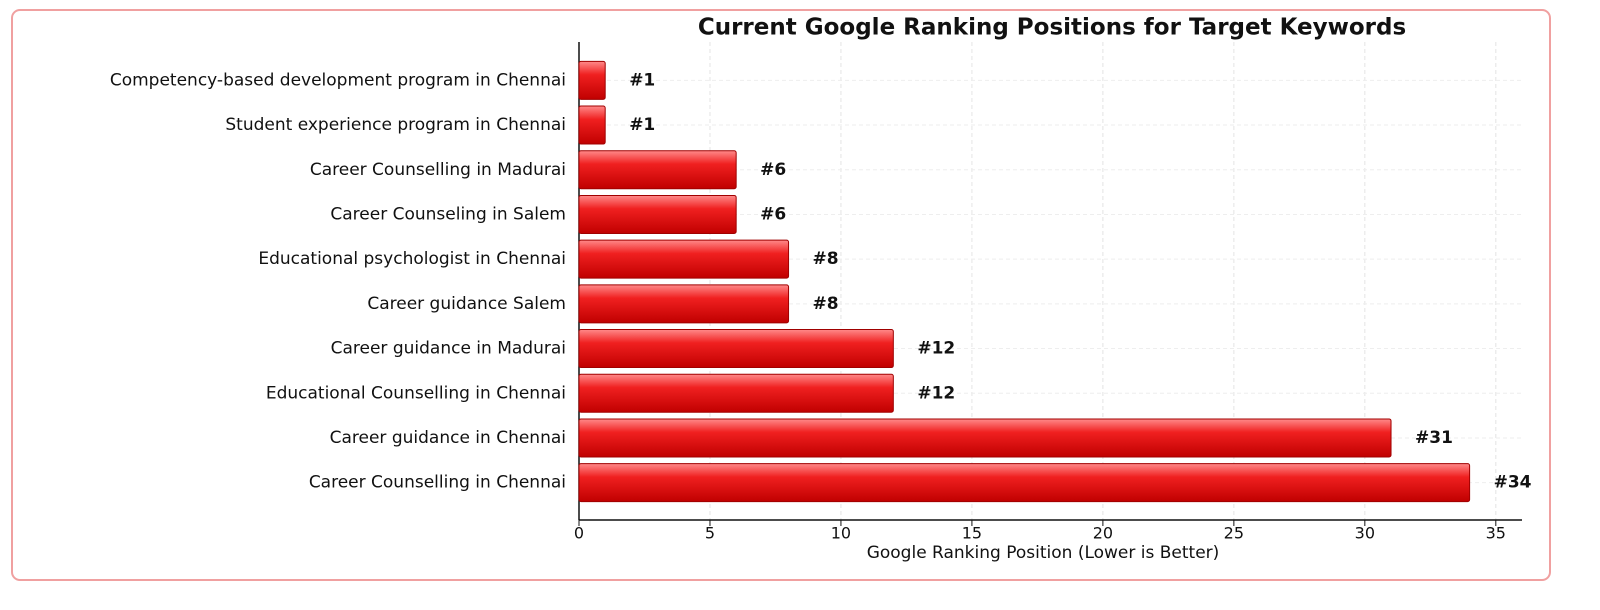  I want to click on x-tick-label: 10, so click(841, 533).